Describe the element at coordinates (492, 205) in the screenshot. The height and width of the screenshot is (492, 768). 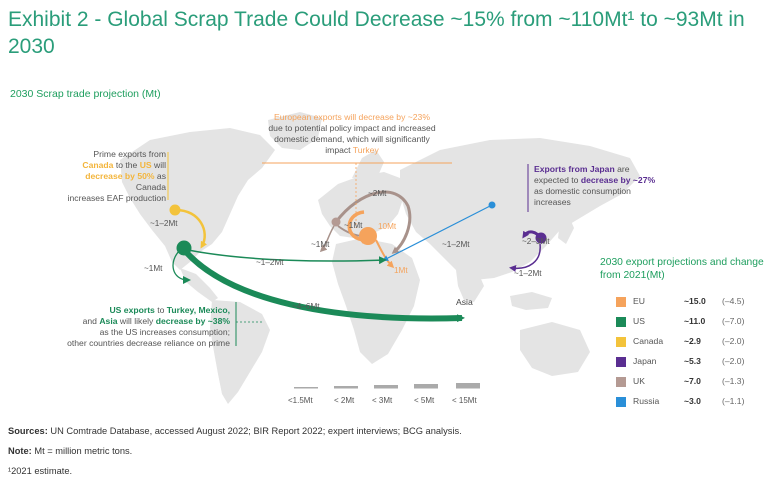
I see `node-russia` at that location.